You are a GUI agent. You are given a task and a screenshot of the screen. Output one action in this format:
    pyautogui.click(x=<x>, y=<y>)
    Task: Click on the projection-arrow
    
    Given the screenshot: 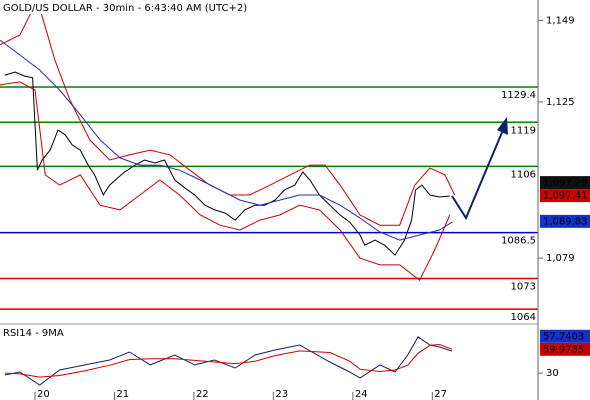 What is the action you would take?
    pyautogui.click(x=477, y=175)
    